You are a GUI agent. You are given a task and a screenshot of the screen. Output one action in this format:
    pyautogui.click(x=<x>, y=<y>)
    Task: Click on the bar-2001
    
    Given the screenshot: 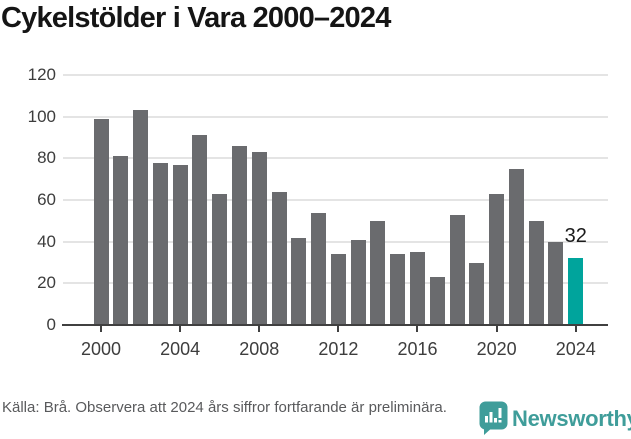 What is the action you would take?
    pyautogui.click(x=121, y=240)
    